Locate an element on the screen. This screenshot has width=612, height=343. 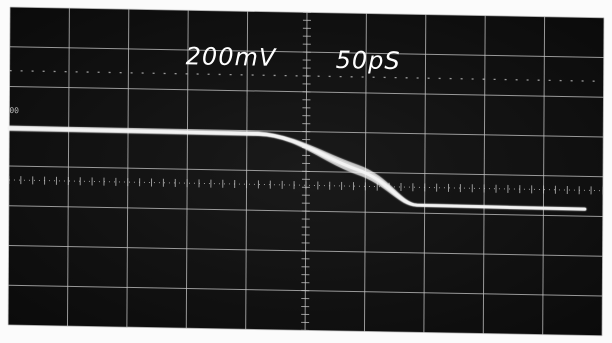
horizontal-center-axis is located at coordinates (305, 185).